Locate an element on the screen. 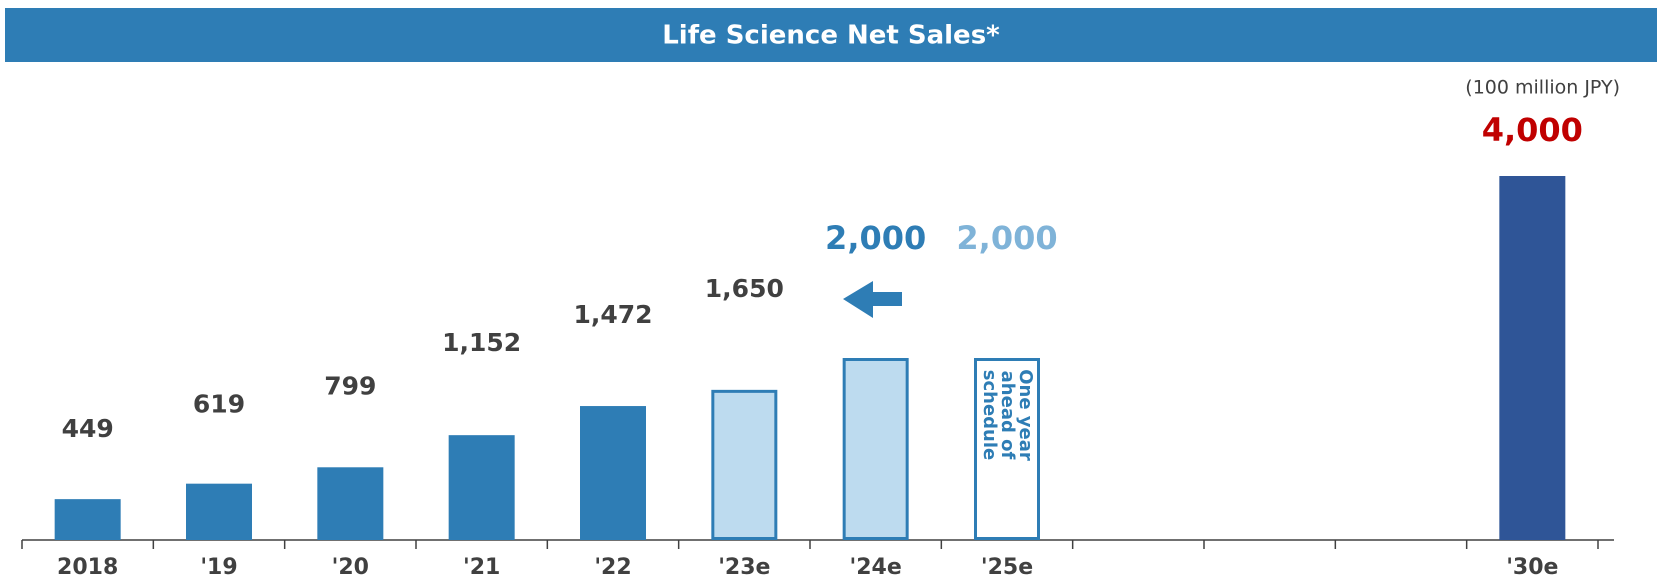 The height and width of the screenshot is (585, 1657). annotation-line: ahead of is located at coordinates (1007, 415).